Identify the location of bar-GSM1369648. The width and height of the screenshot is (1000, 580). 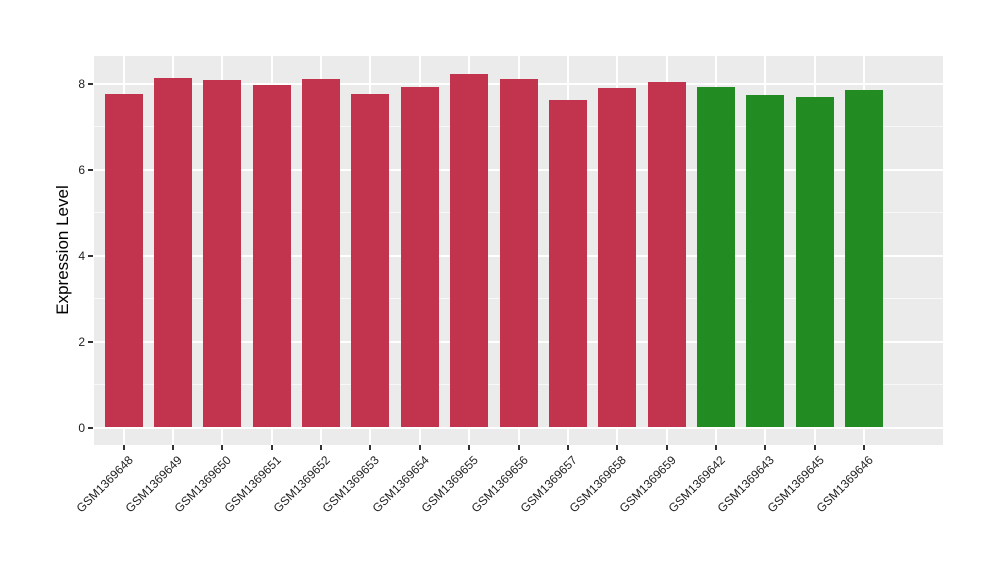
(123, 260).